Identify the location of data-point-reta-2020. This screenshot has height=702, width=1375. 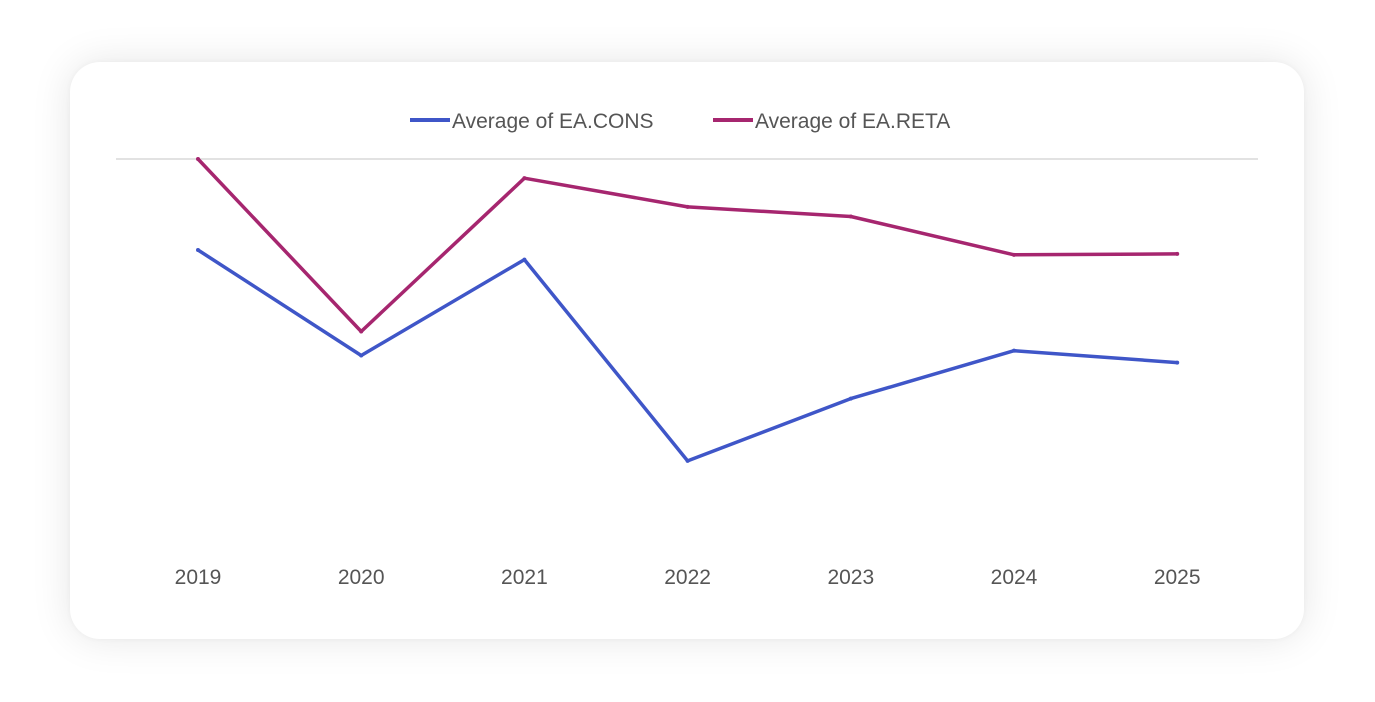
(361, 331).